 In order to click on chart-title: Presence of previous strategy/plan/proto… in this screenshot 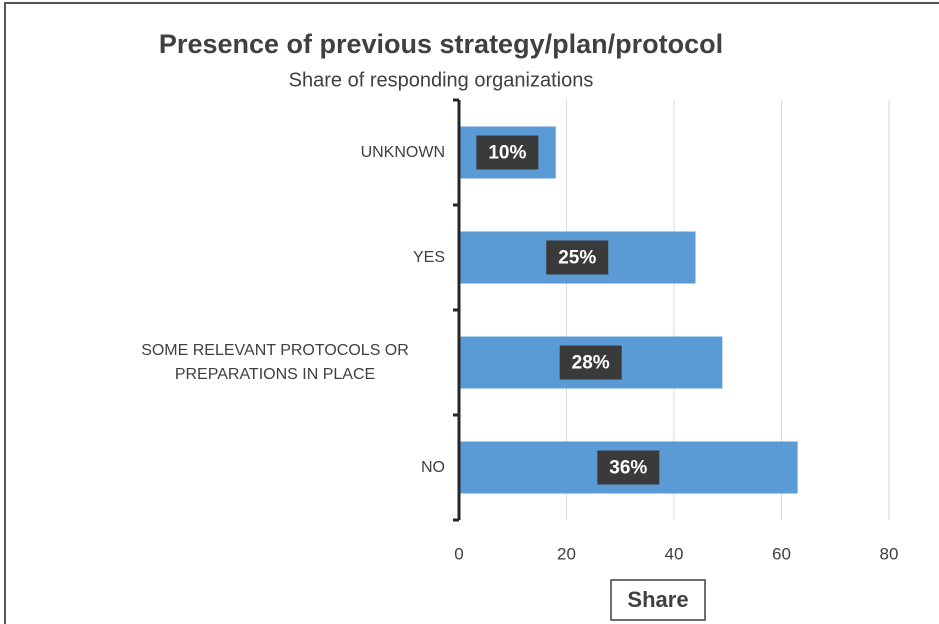, I will do `click(441, 44)`.